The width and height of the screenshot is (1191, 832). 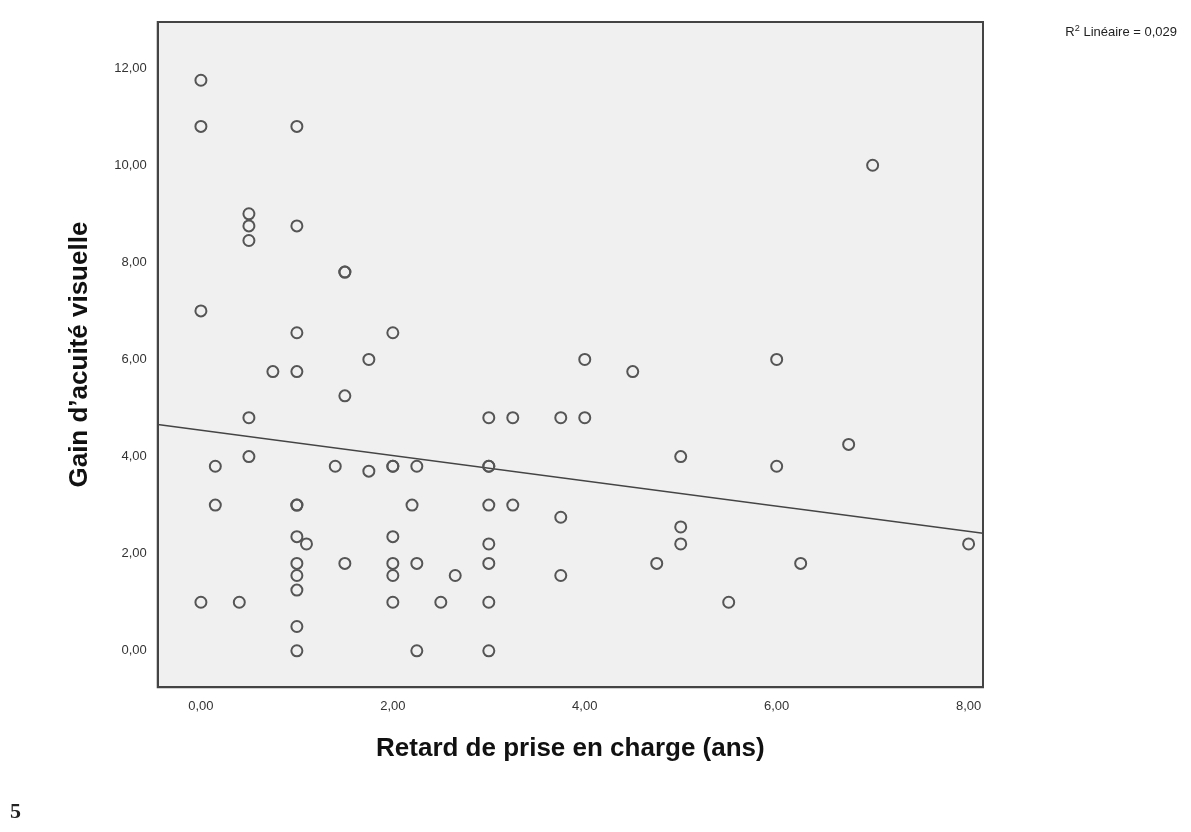 What do you see at coordinates (570, 746) in the screenshot?
I see `x-axis-title: Retard de prise en charge (ans)` at bounding box center [570, 746].